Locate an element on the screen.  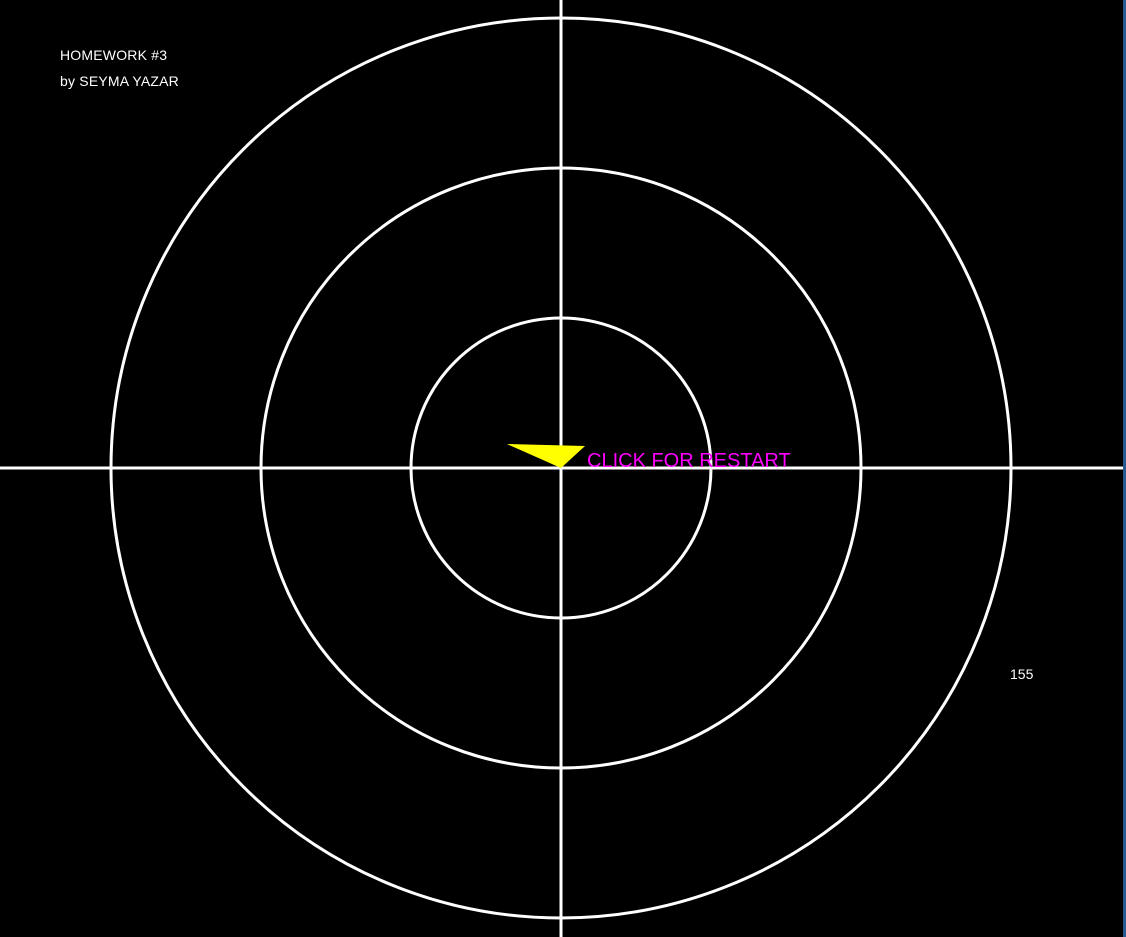
author-name: by SEYMA YAZAR is located at coordinates (119, 81).